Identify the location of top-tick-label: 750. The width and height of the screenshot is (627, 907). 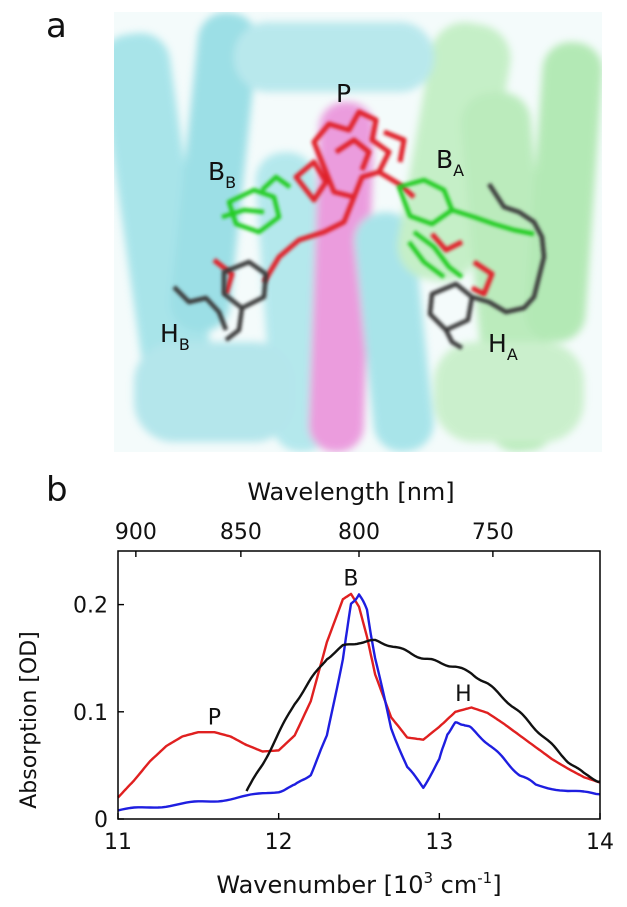
(493, 532).